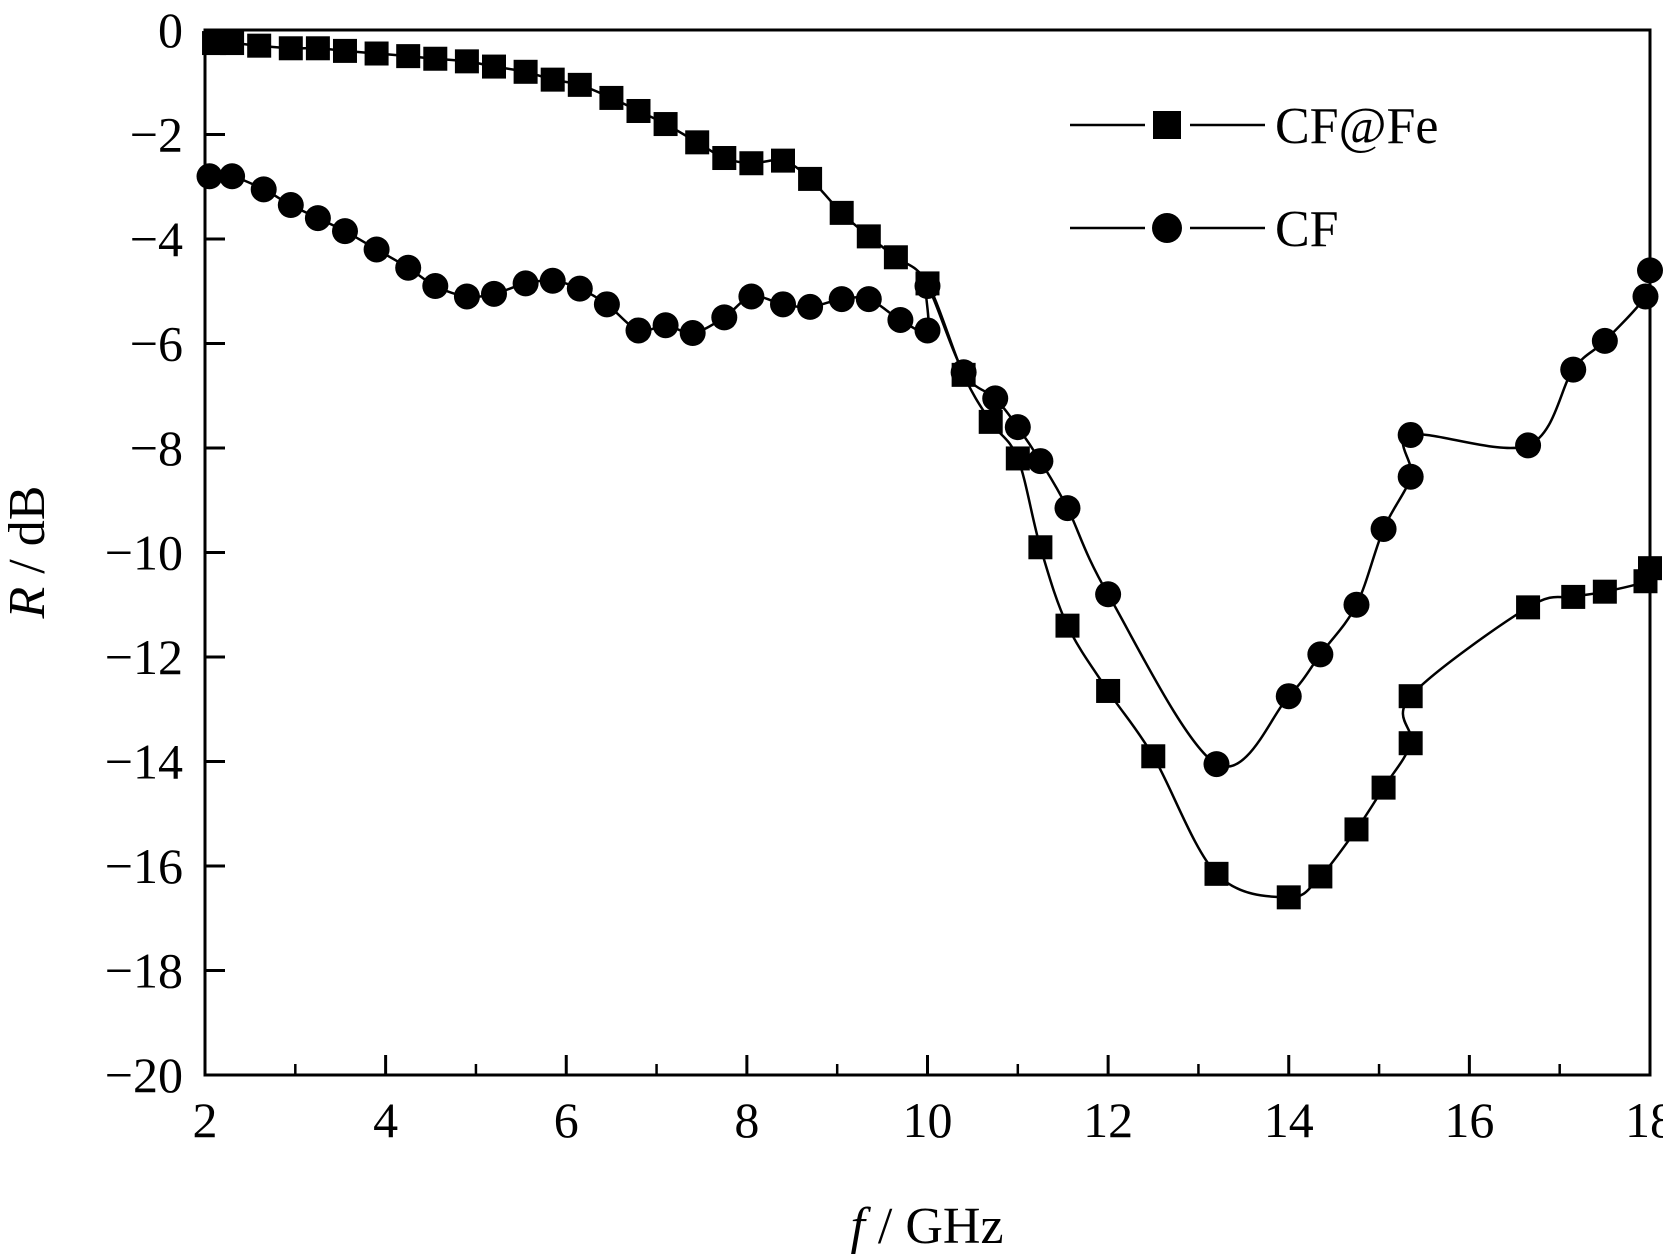 The width and height of the screenshot is (1663, 1254). I want to click on legend-item-cffe: CF@Fe, so click(1254, 126).